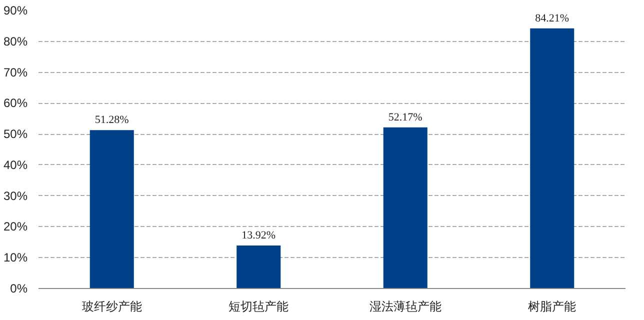  Describe the element at coordinates (112, 307) in the screenshot. I see `x-tick-label: 玻纤纱产能` at that location.